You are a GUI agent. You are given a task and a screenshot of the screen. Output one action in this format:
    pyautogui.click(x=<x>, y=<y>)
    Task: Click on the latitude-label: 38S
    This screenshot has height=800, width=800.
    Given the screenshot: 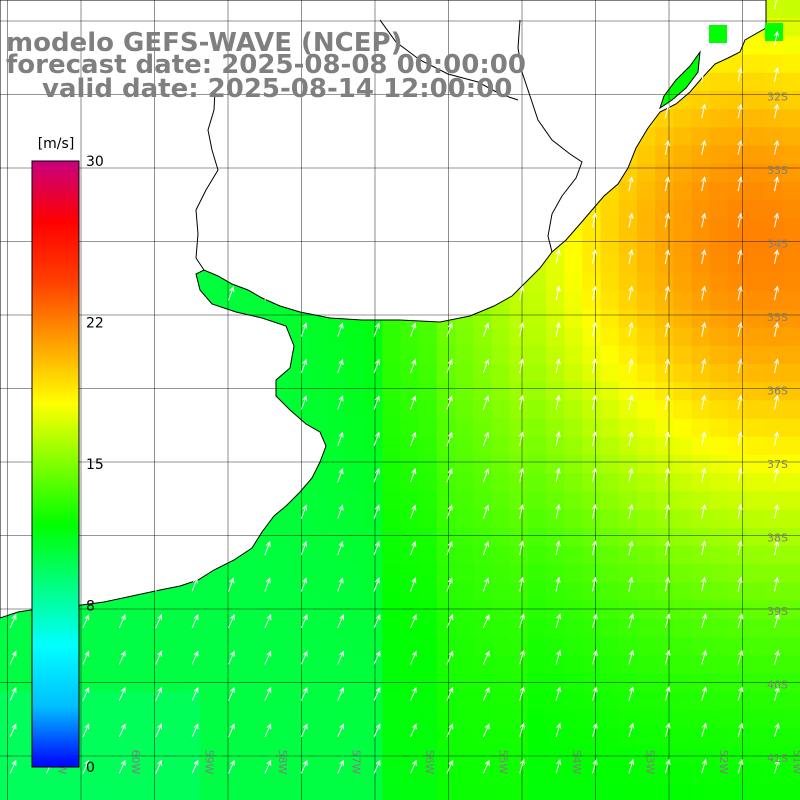 What is the action you would take?
    pyautogui.click(x=777, y=538)
    